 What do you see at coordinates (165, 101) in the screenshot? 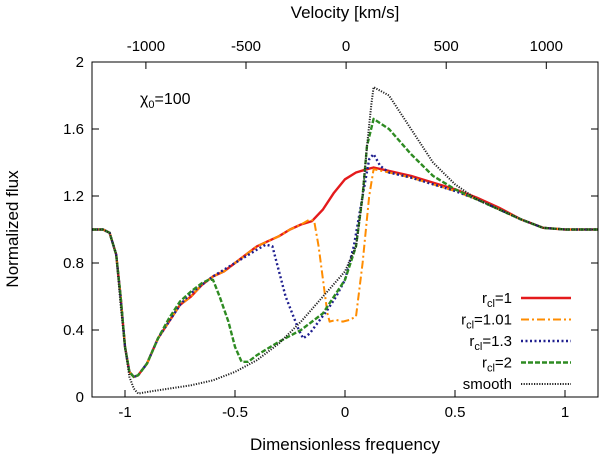
I see `chi-annotation: χ0=100` at bounding box center [165, 101].